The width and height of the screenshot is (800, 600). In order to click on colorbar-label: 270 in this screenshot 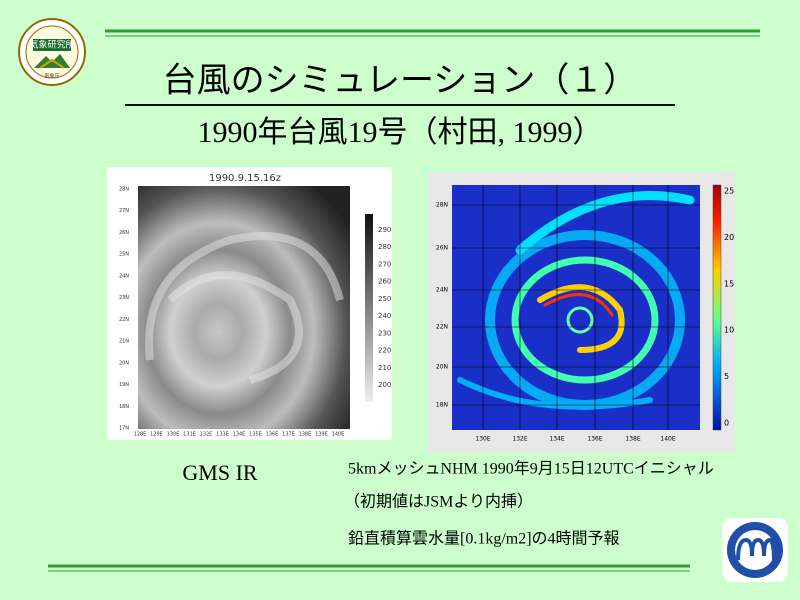, I will do `click(384, 264)`.